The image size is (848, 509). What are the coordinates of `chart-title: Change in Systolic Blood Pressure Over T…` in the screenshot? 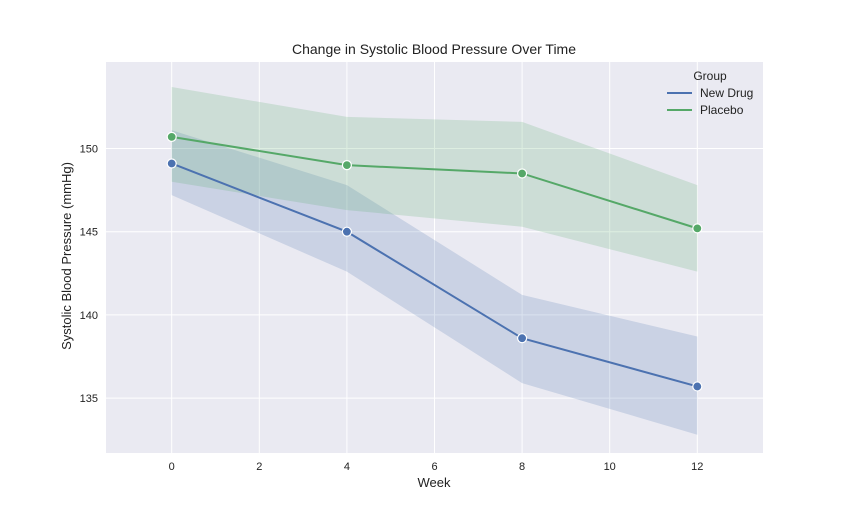 It's located at (434, 49).